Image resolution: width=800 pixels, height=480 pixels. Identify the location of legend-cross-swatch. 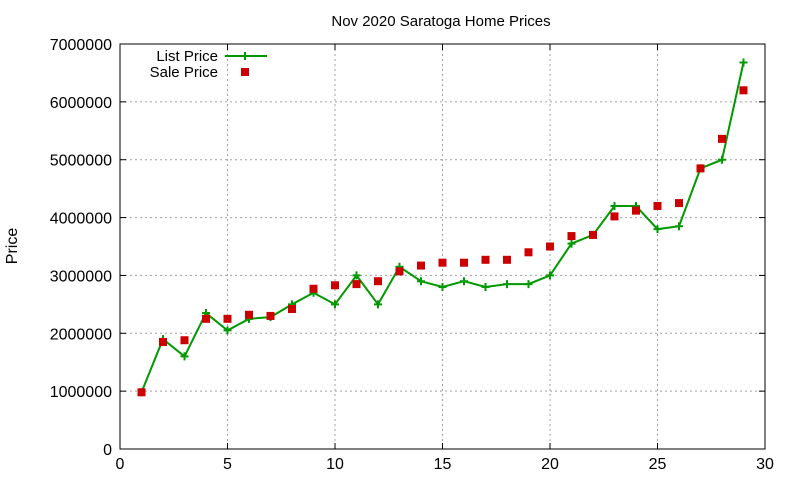
(245, 56).